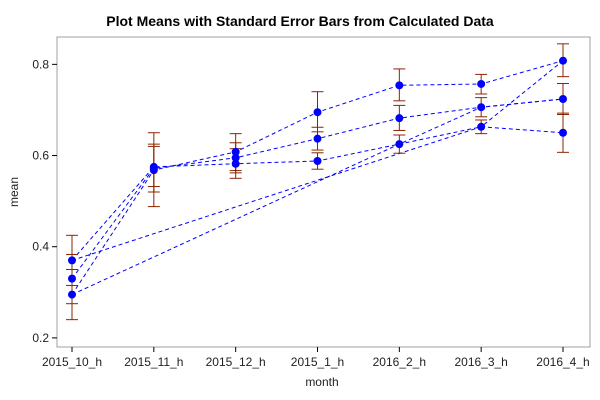 This screenshot has height=400, width=600. Describe the element at coordinates (14, 192) in the screenshot. I see `y-axis-label: mean` at that location.